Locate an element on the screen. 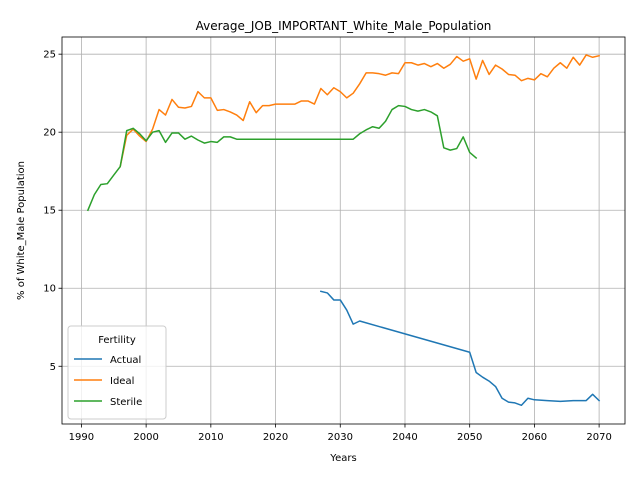  y-tick-label: 10 is located at coordinates (49, 289).